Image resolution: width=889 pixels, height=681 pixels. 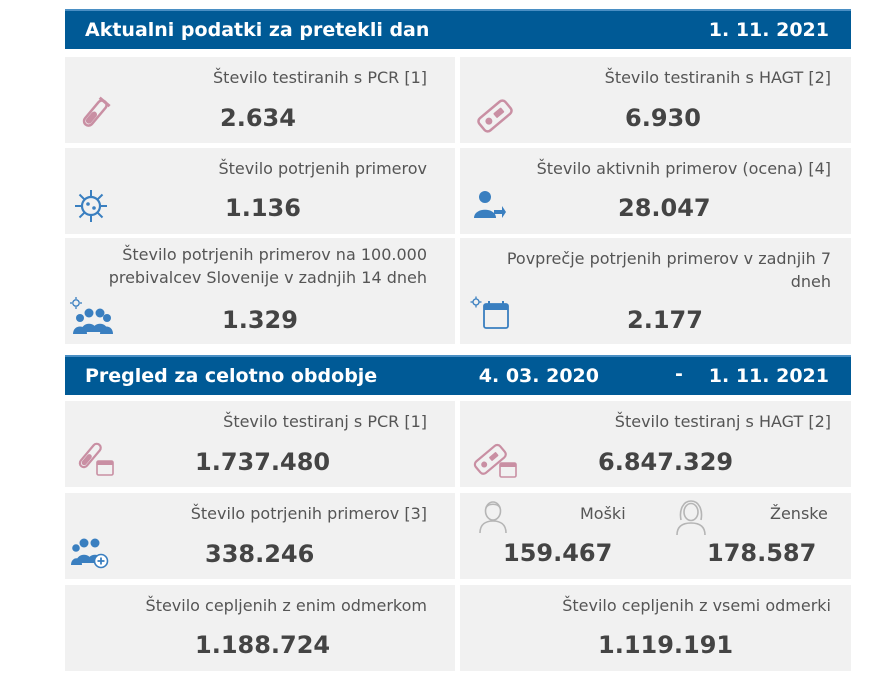 What do you see at coordinates (260, 554) in the screenshot?
I see `value-total-confirmed: 338.246` at bounding box center [260, 554].